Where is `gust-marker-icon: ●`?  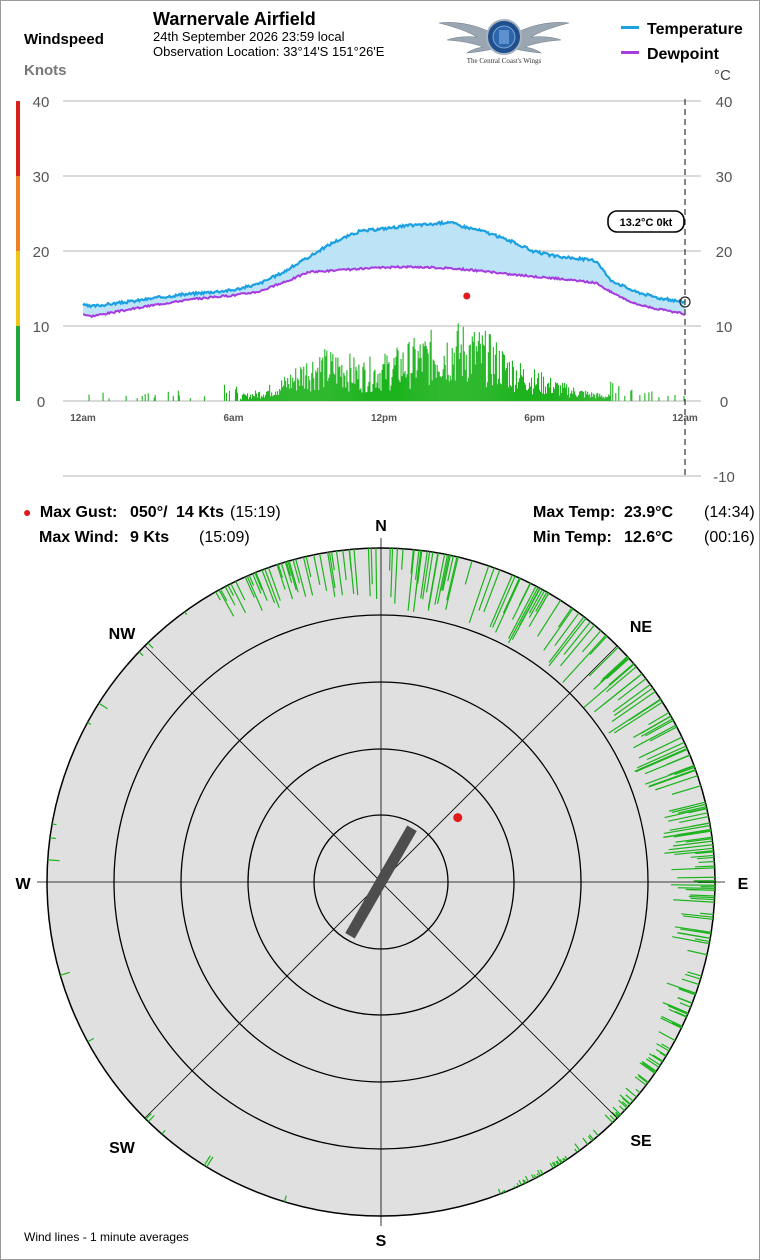 gust-marker-icon: ● is located at coordinates (27, 512).